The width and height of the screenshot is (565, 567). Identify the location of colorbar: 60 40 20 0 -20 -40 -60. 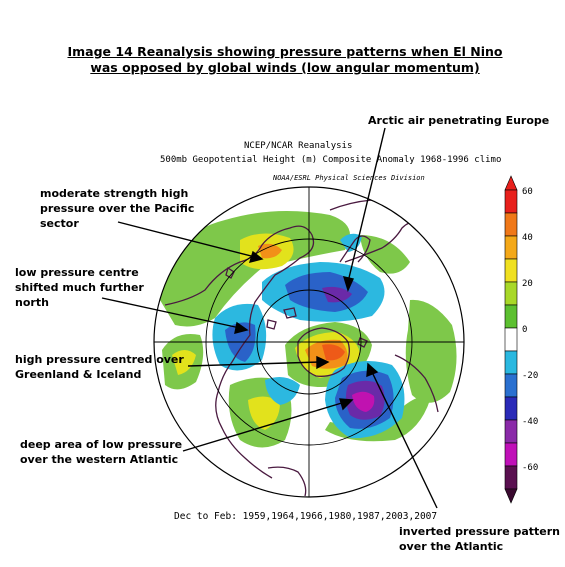
(521, 339).